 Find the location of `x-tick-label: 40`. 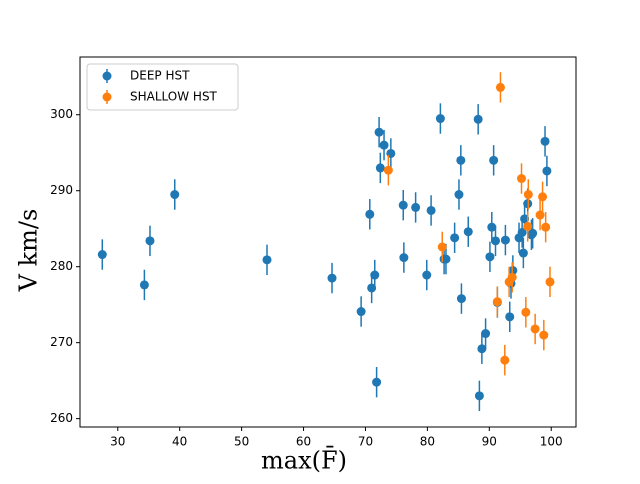

x-tick-label: 40 is located at coordinates (179, 442).